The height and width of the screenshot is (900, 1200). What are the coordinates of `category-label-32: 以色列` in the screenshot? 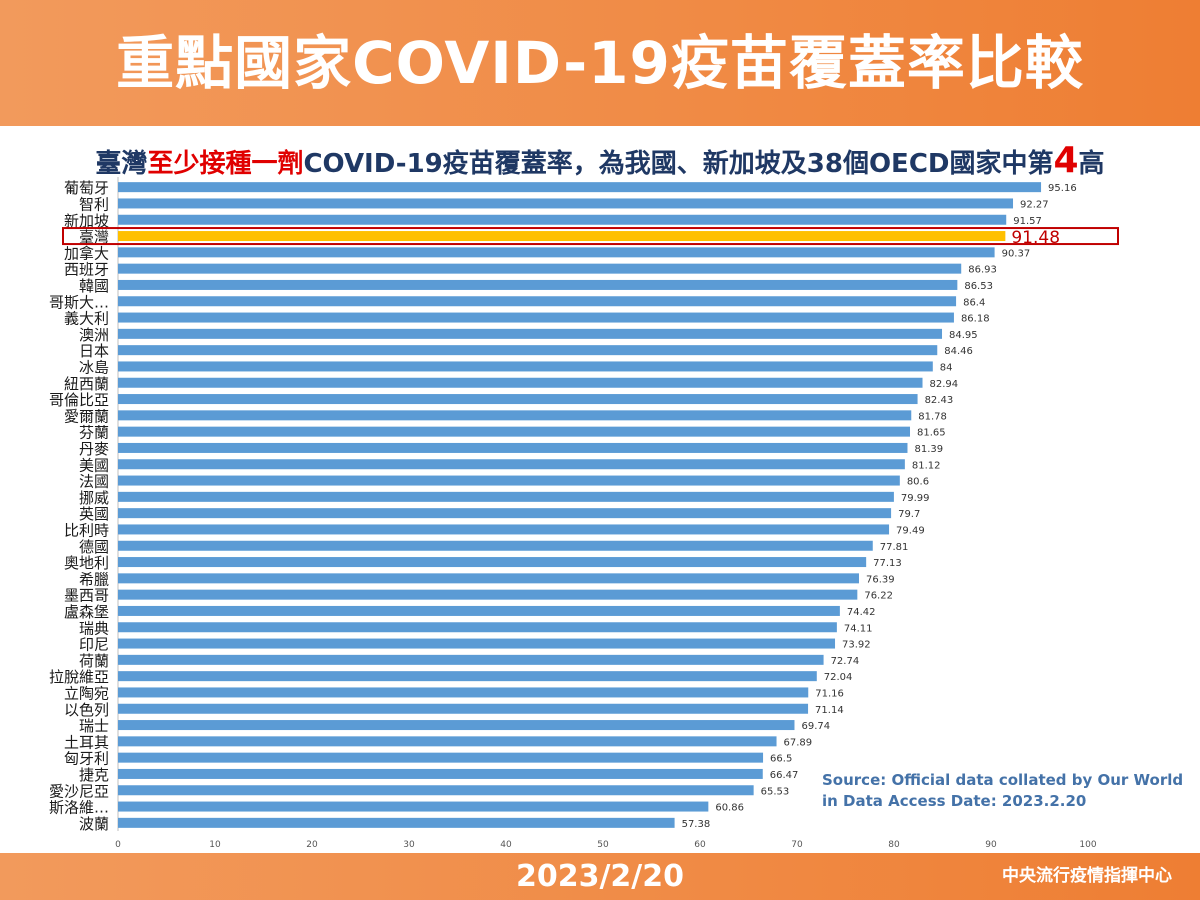 It's located at (86, 710).